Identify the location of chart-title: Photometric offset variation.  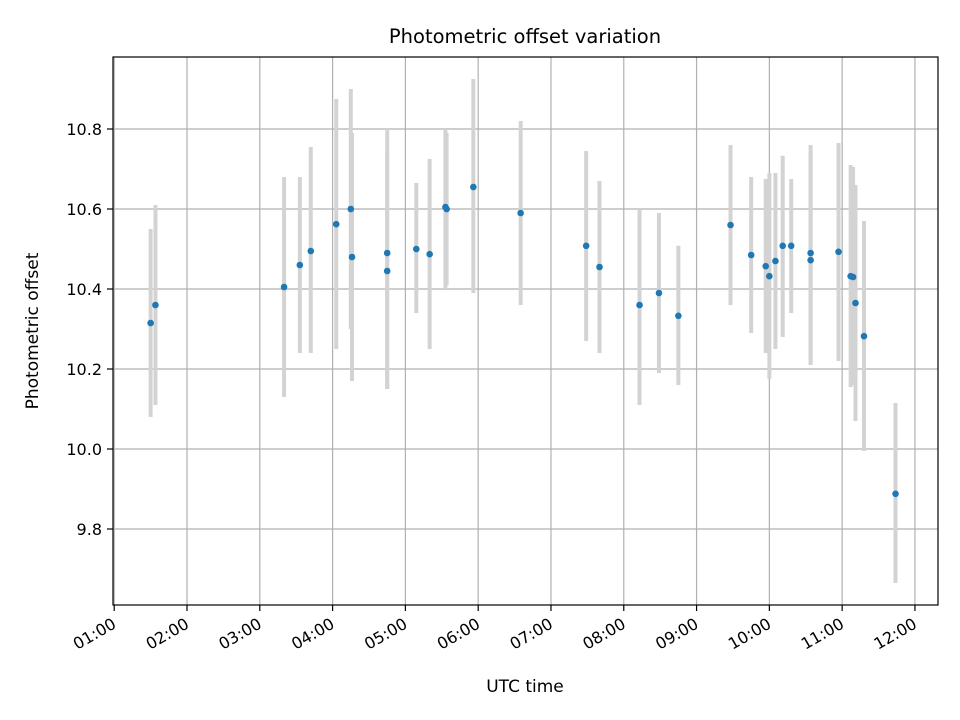
(525, 36).